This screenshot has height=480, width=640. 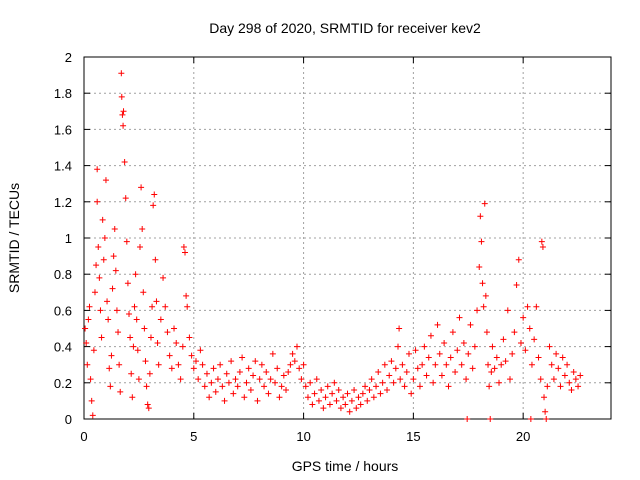 I want to click on y-tick-label: 1, so click(x=68, y=238).